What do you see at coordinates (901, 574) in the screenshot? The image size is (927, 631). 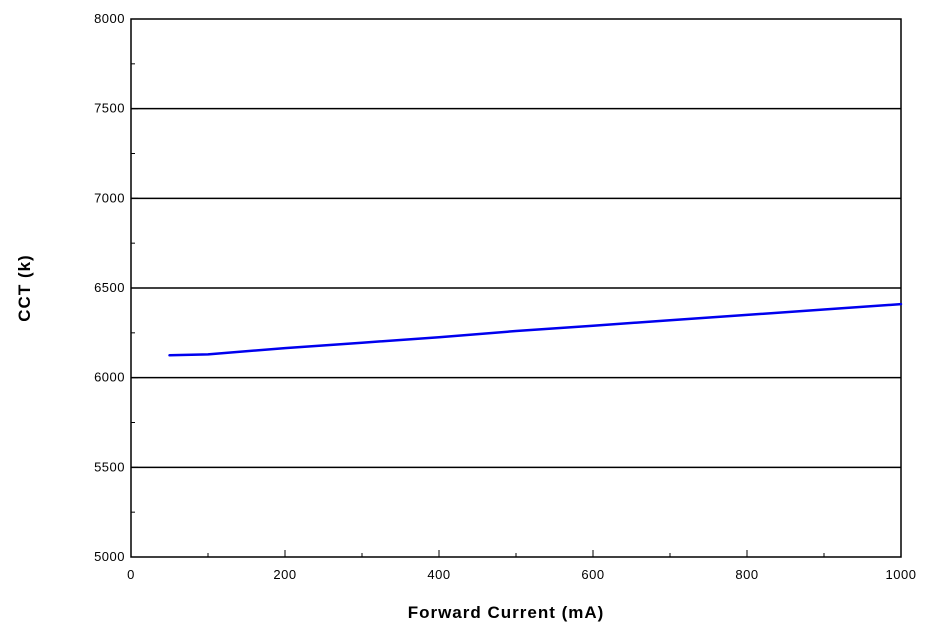 I see `x-tick-label: 1000` at bounding box center [901, 574].